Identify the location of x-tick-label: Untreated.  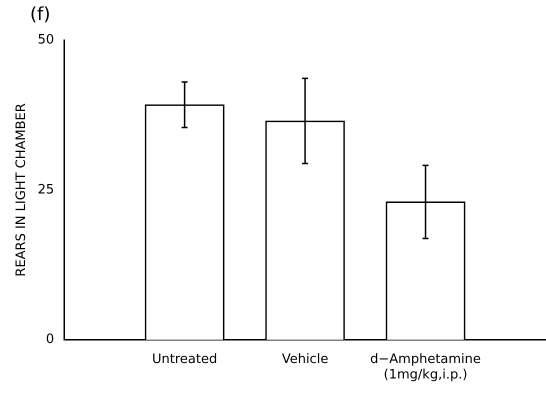
(185, 359).